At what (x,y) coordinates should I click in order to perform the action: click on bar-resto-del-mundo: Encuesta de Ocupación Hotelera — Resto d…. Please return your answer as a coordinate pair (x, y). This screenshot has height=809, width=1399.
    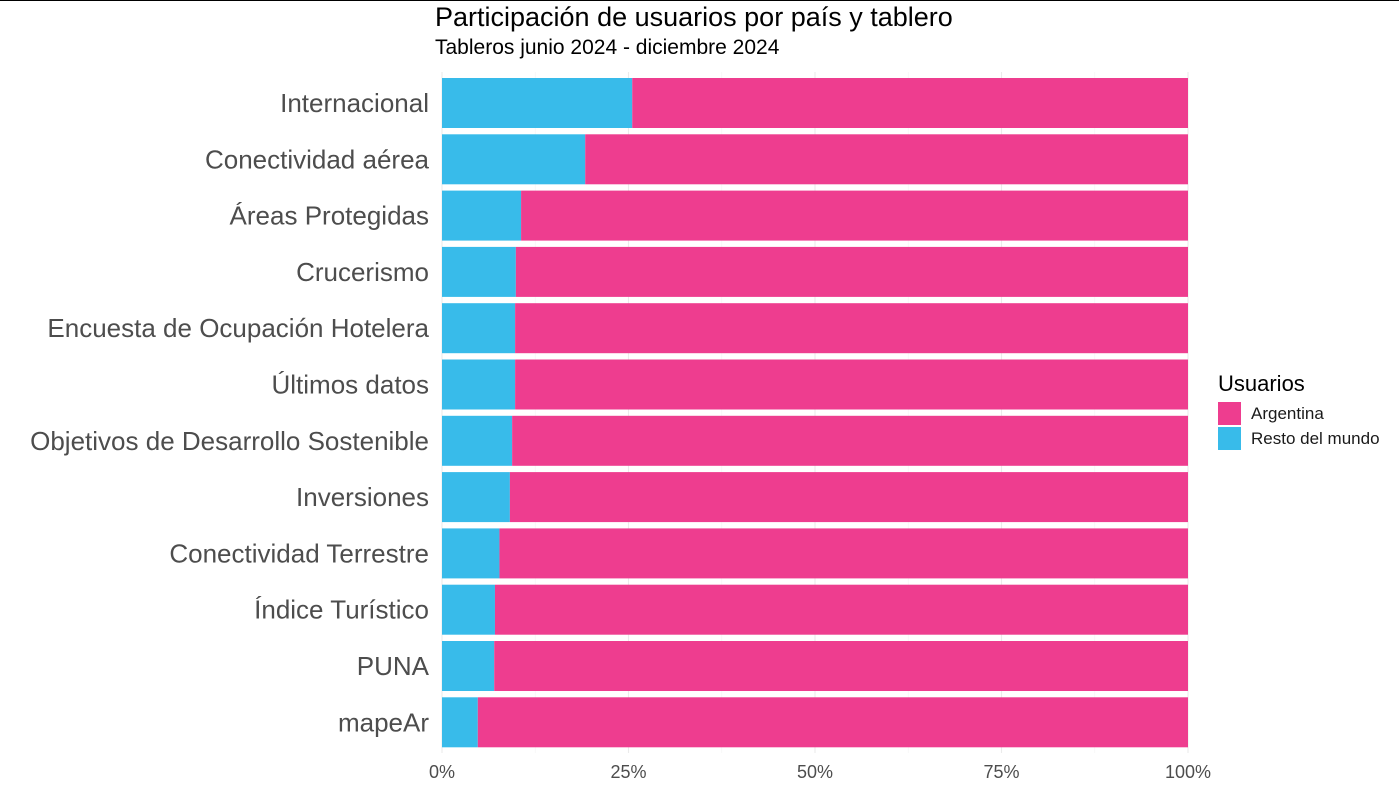
    Looking at the image, I should click on (479, 328).